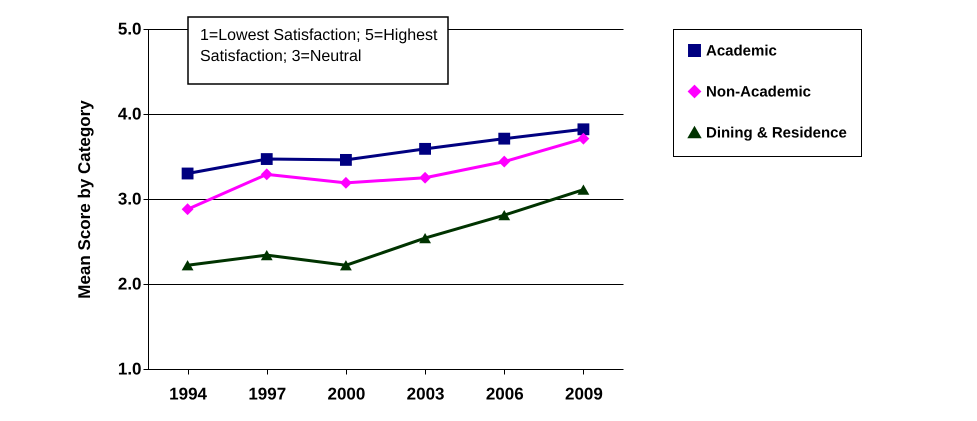 The image size is (977, 421). Describe the element at coordinates (505, 394) in the screenshot. I see `x-tick-label: 2006` at that location.